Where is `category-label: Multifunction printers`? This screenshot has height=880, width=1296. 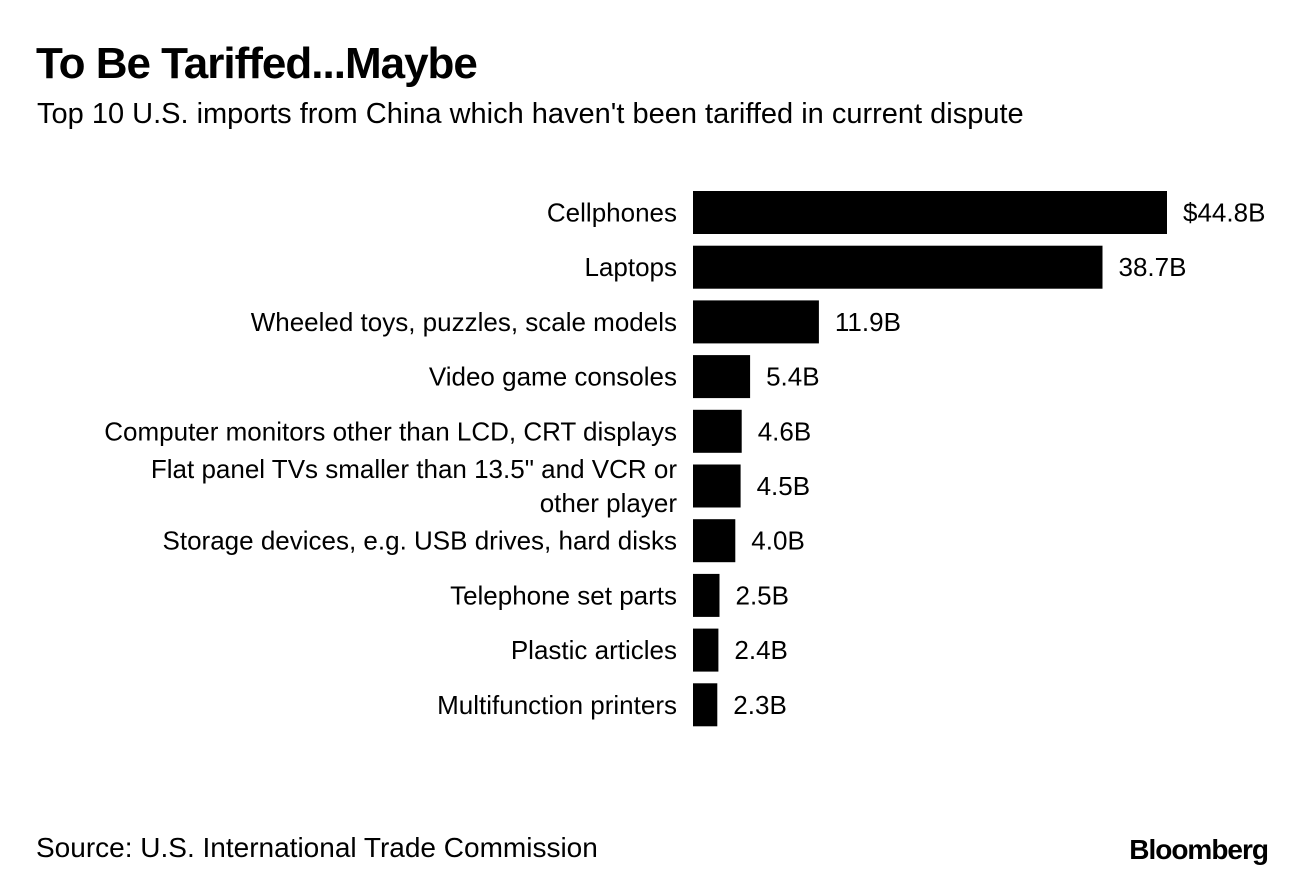
category-label: Multifunction printers is located at coordinates (557, 705).